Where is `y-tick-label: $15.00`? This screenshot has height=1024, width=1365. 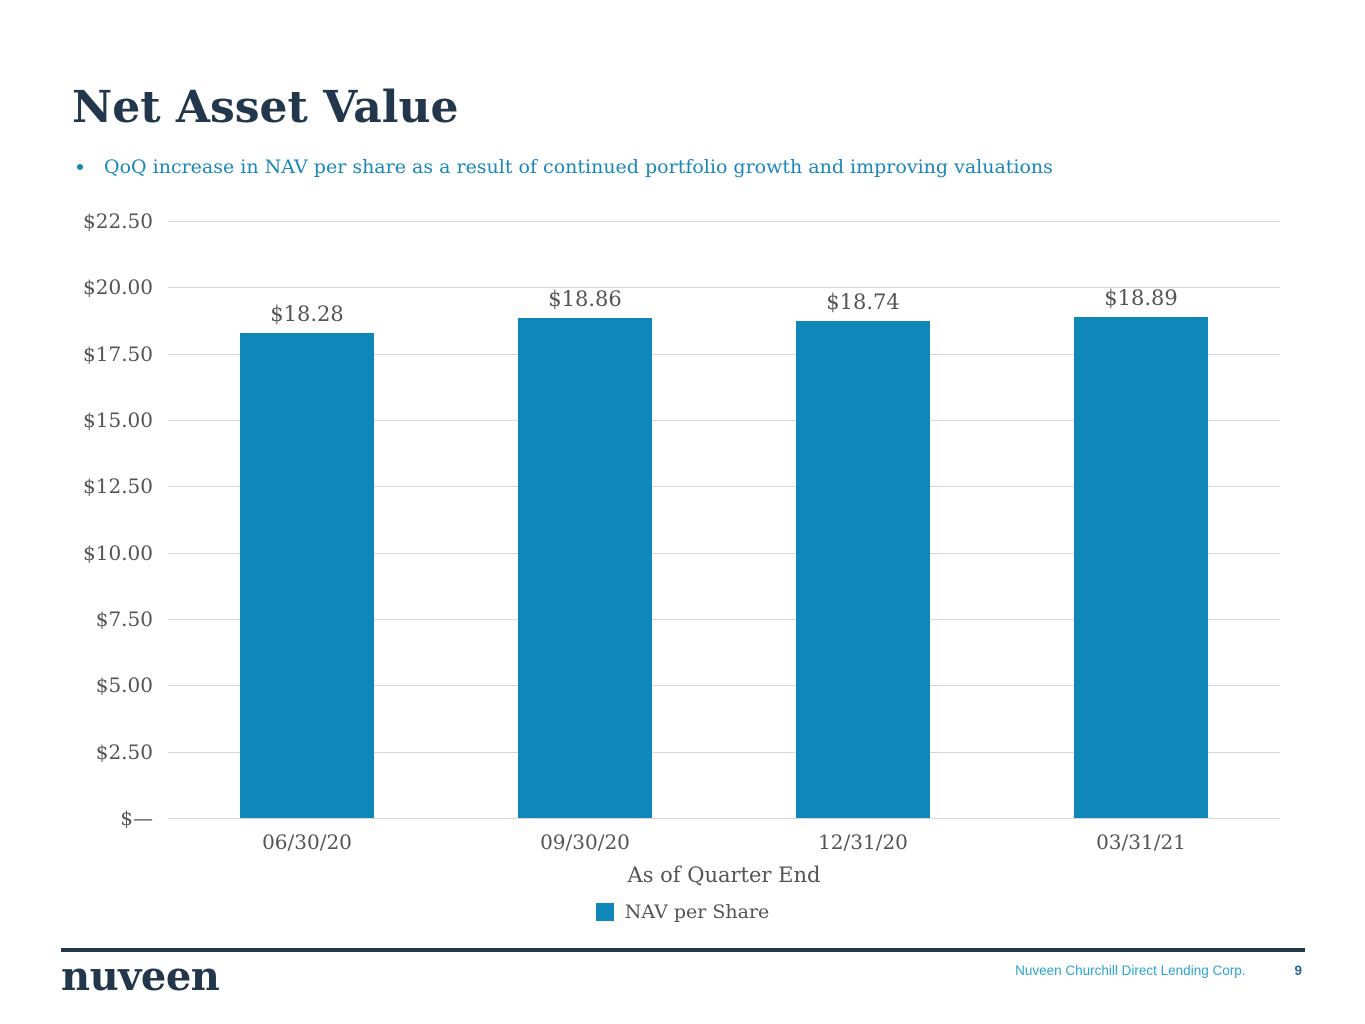
y-tick-label: $15.00 is located at coordinates (118, 420).